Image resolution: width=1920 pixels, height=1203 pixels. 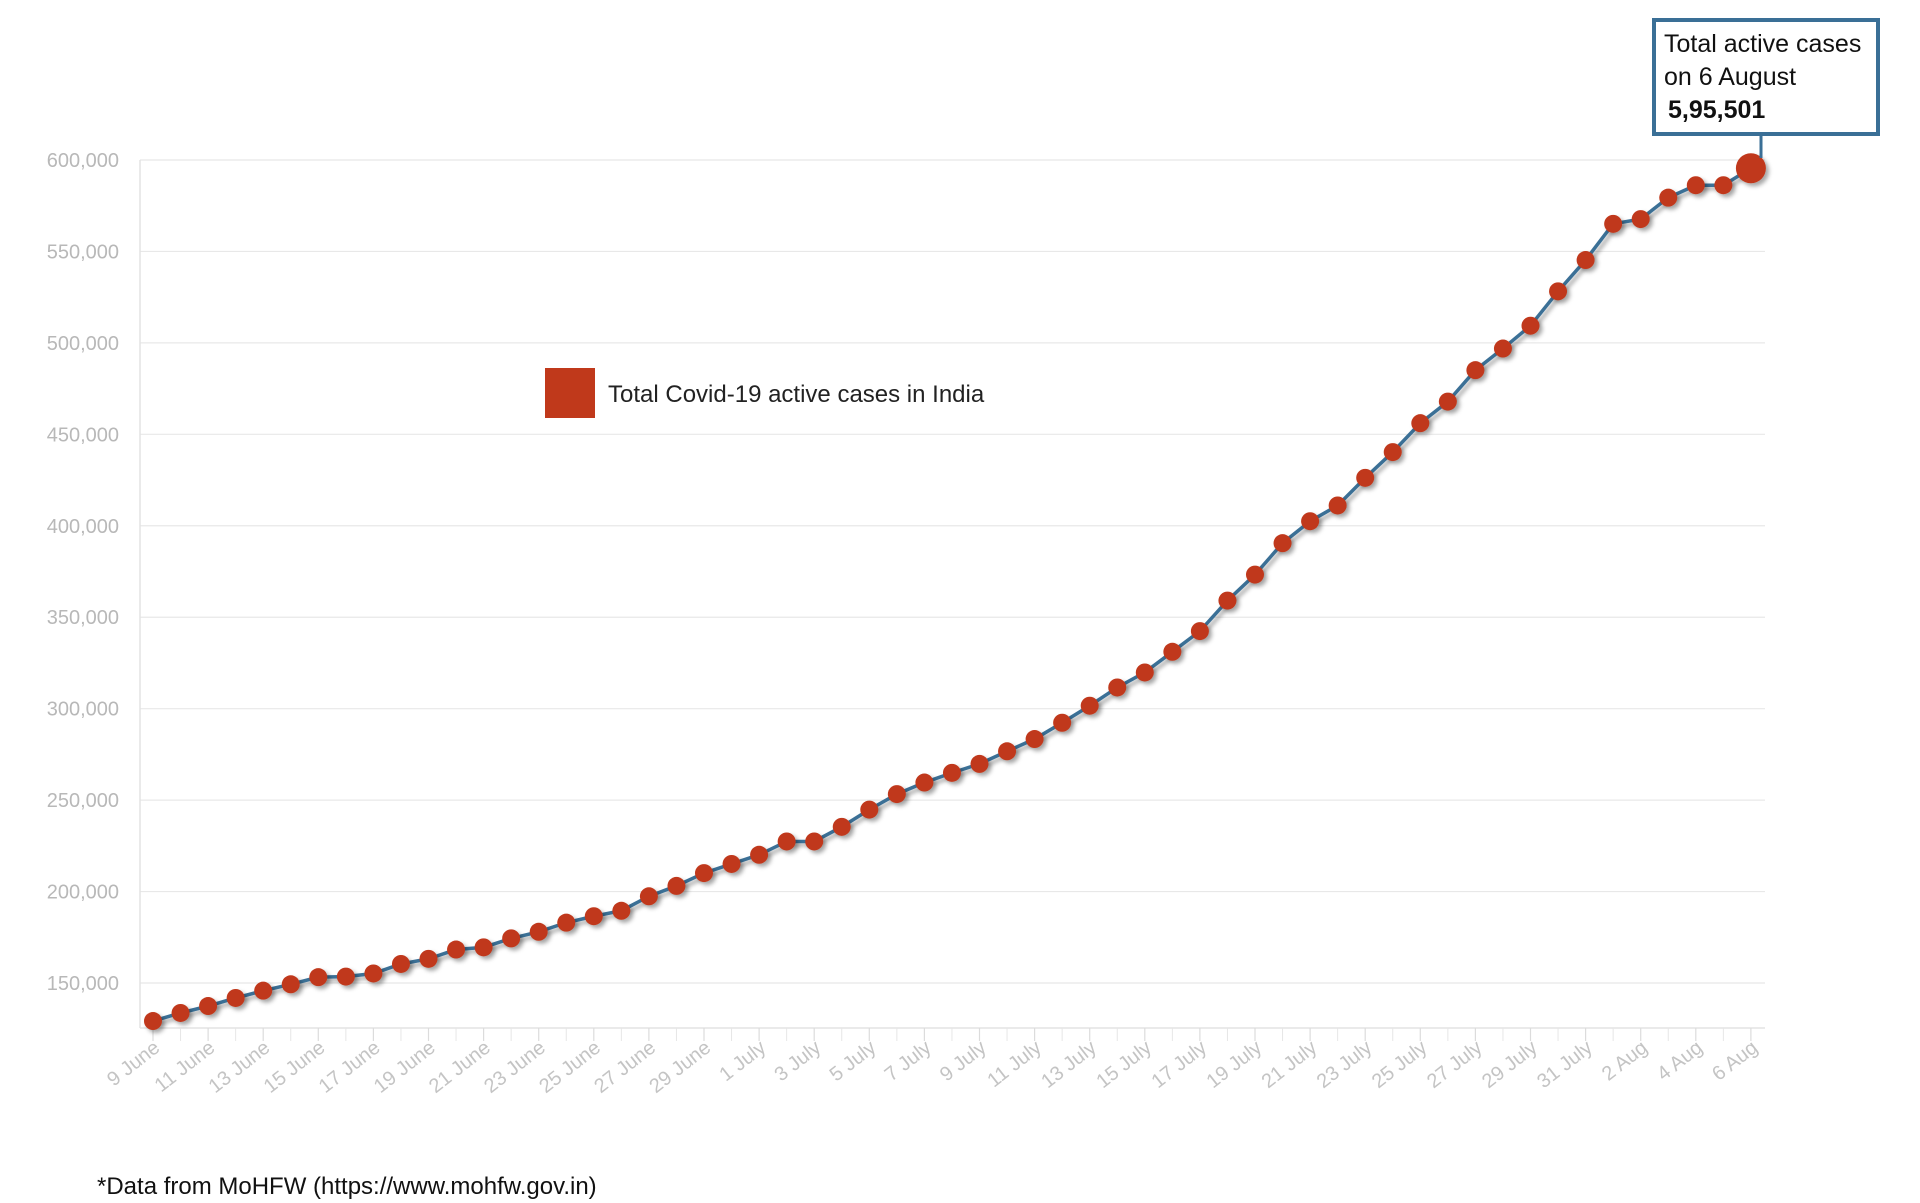 What do you see at coordinates (1178, 1065) in the screenshot?
I see `x-tick-label: 17 July` at bounding box center [1178, 1065].